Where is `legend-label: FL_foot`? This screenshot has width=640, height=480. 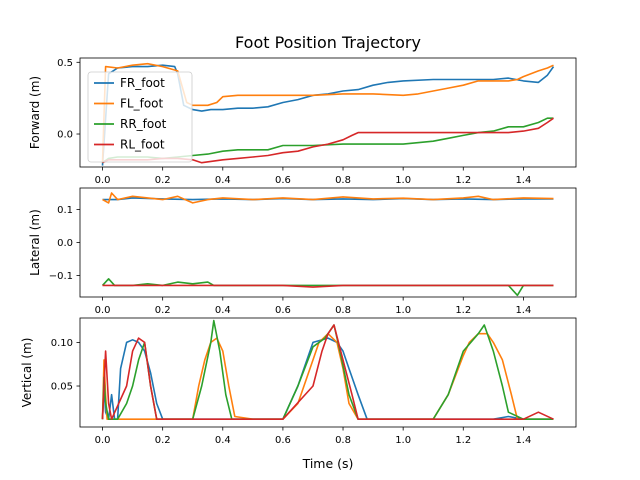 legend-label: FL_foot is located at coordinates (141, 104).